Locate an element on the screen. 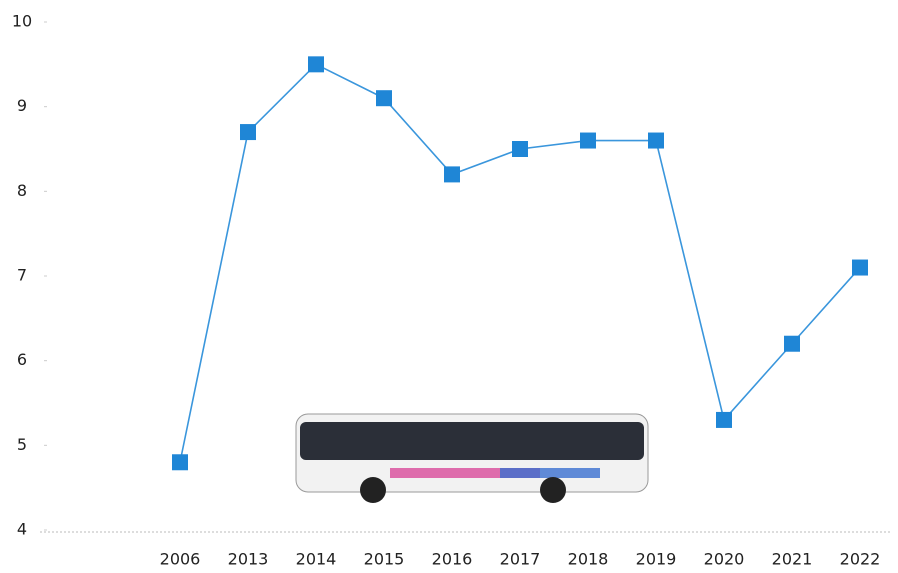 The image size is (898, 573). x-tick-label: 2019 is located at coordinates (656, 559).